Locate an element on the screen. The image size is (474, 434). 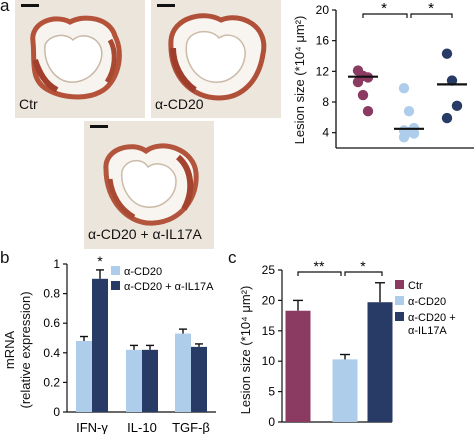
lesion-y-tick-label: 15 is located at coordinates (269, 331).